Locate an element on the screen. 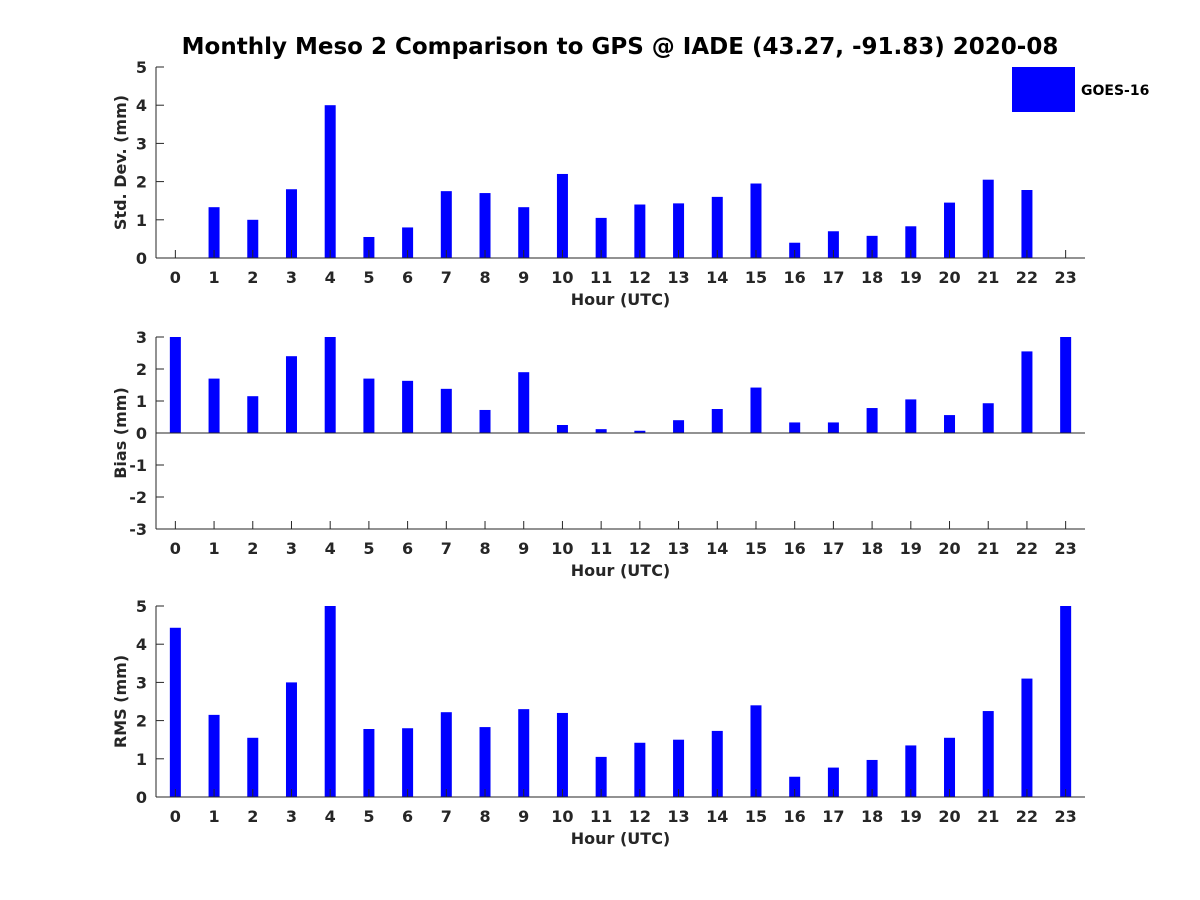 The width and height of the screenshot is (1200, 900). x-tick-label-std-dev: 20 is located at coordinates (949, 277).